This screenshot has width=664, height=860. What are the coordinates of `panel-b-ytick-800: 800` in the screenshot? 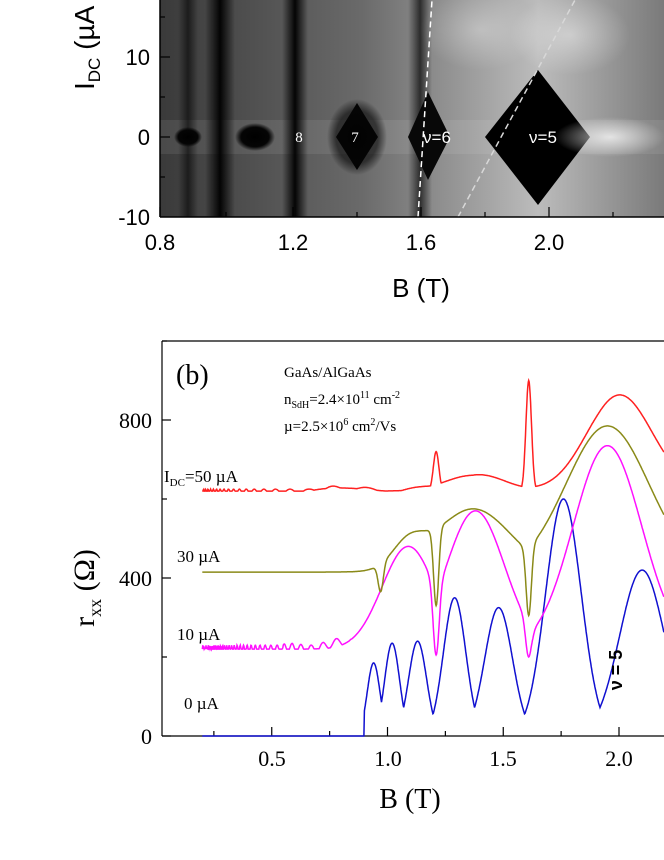 It's located at (135, 420).